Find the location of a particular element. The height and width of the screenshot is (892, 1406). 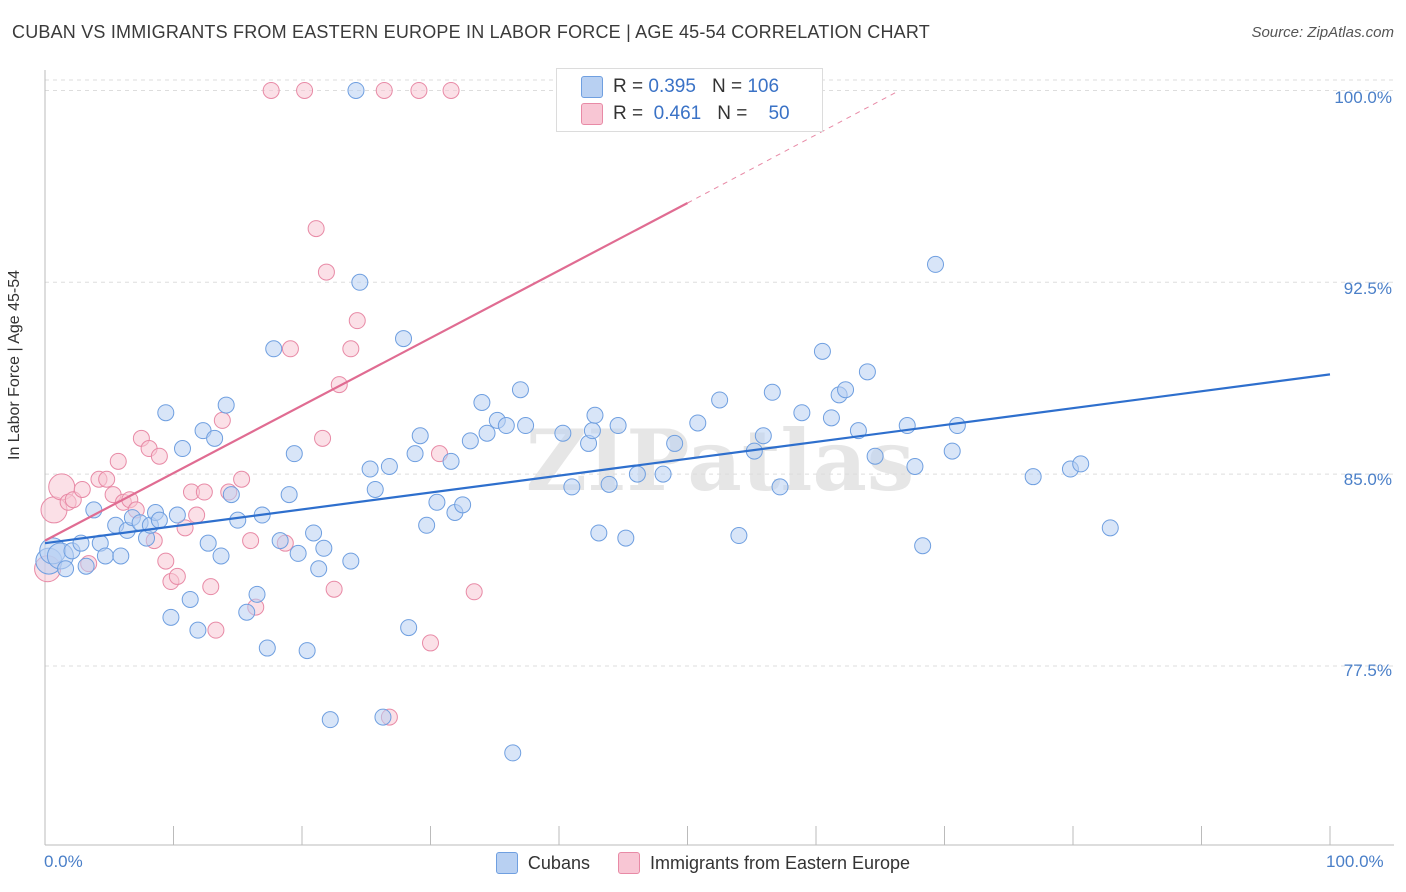

cubans-legend-swatch is located at coordinates (506, 863).